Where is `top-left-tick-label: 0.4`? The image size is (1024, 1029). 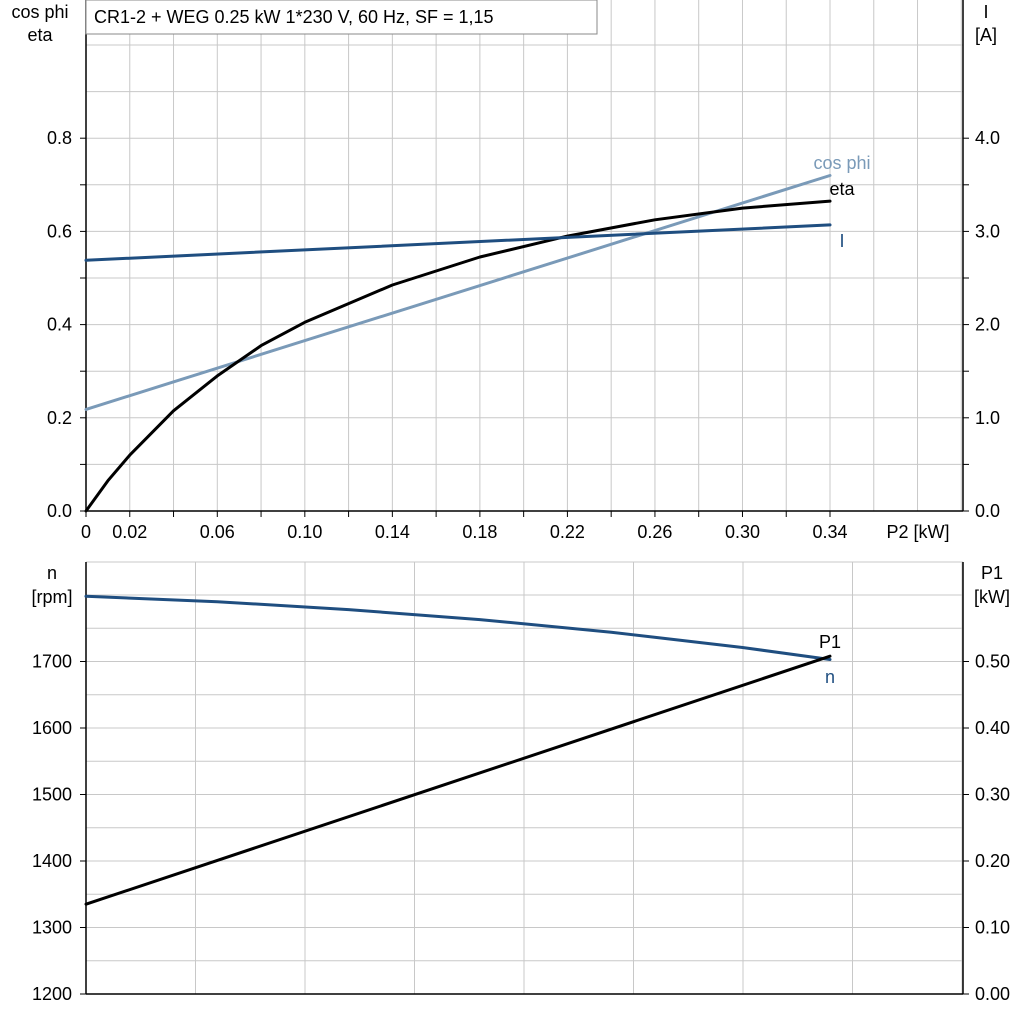 top-left-tick-label: 0.4 is located at coordinates (59, 325).